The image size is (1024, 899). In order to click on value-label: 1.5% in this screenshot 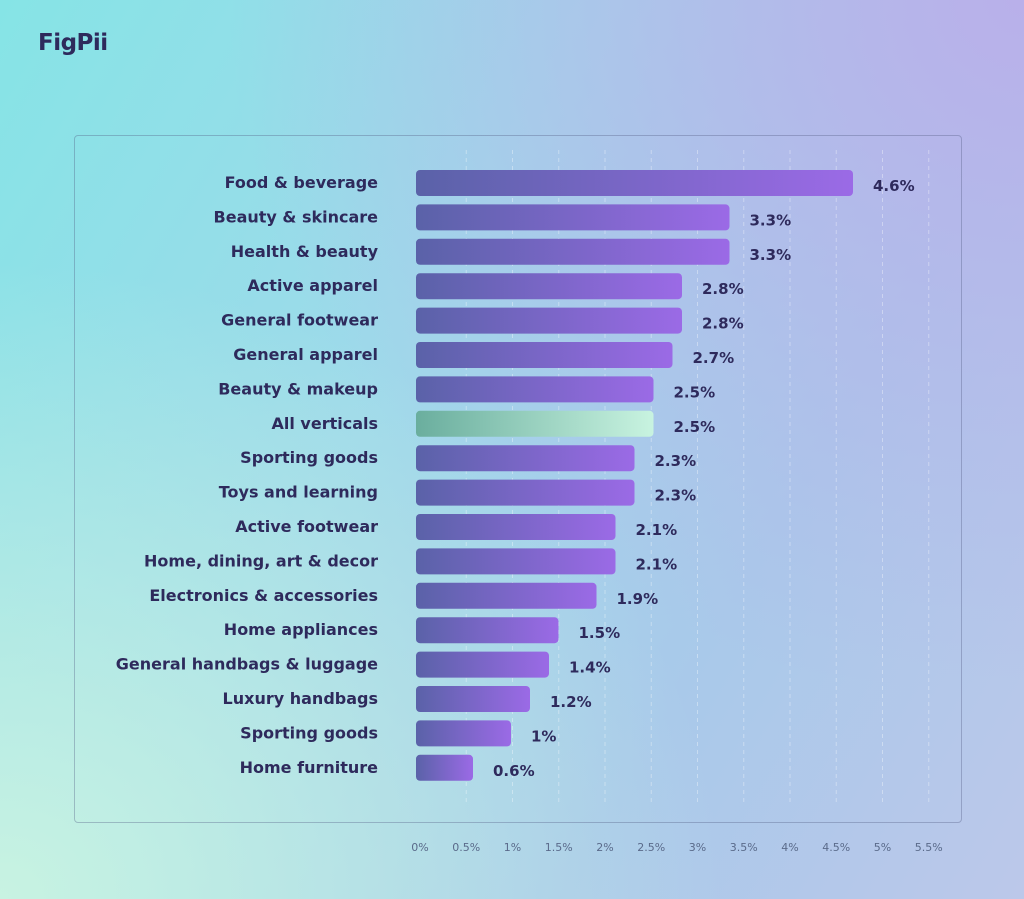, I will do `click(600, 633)`.